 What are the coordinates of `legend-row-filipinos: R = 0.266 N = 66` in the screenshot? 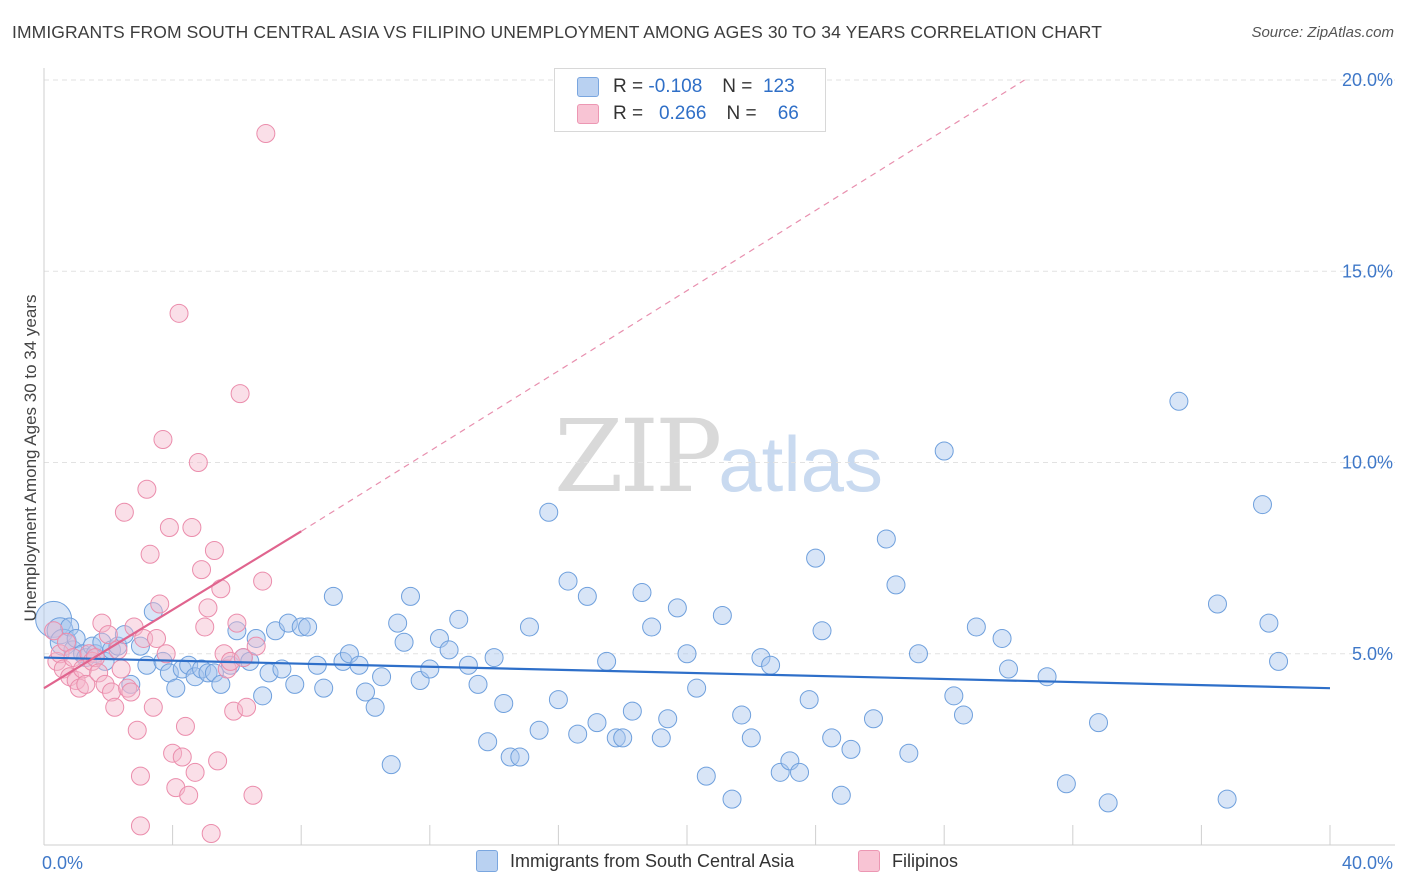 It's located at (688, 114).